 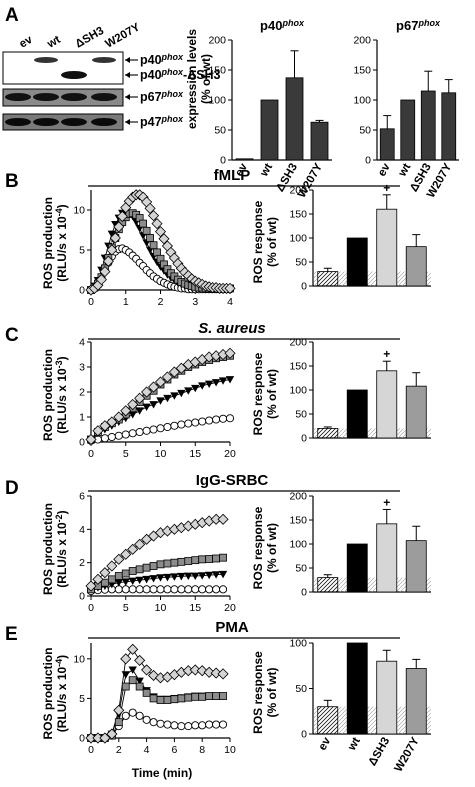 I want to click on kinetics-ylabel: ROS production (RLU/s x 10-4), so click(x=55, y=694).